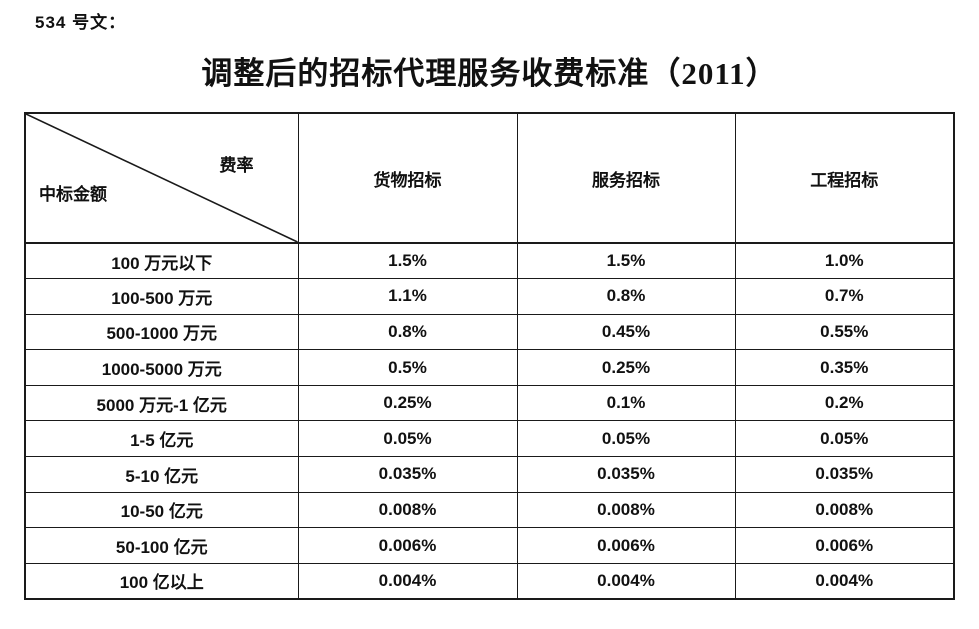 Image resolution: width=979 pixels, height=629 pixels. What do you see at coordinates (844, 178) in the screenshot?
I see `column-header-engineering: 工程招标` at bounding box center [844, 178].